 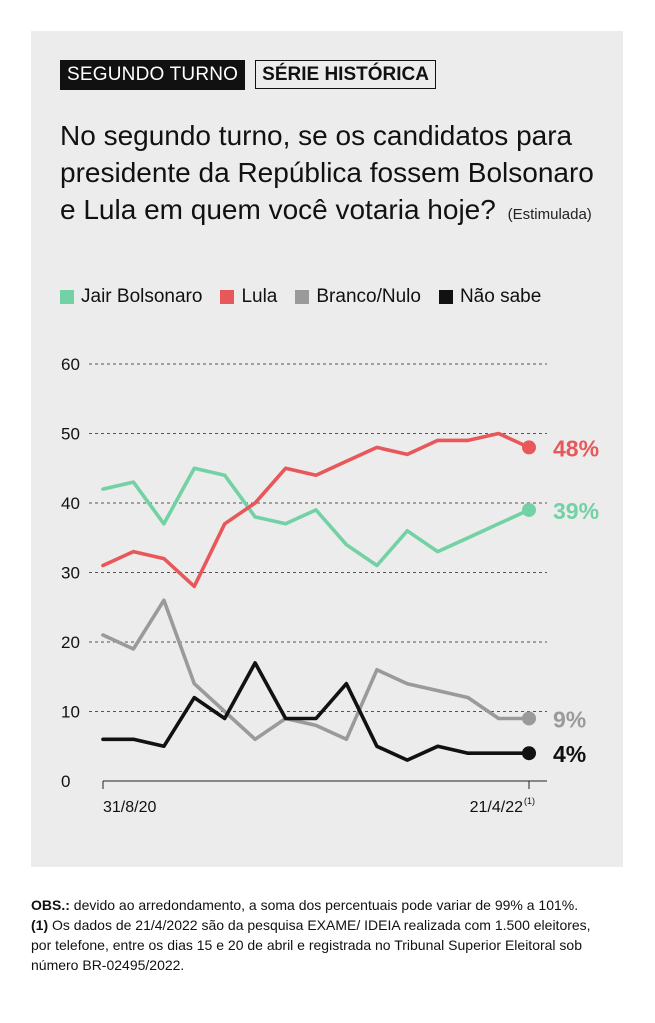 I want to click on series-end-label-bolsonaro: 39%, so click(x=576, y=511).